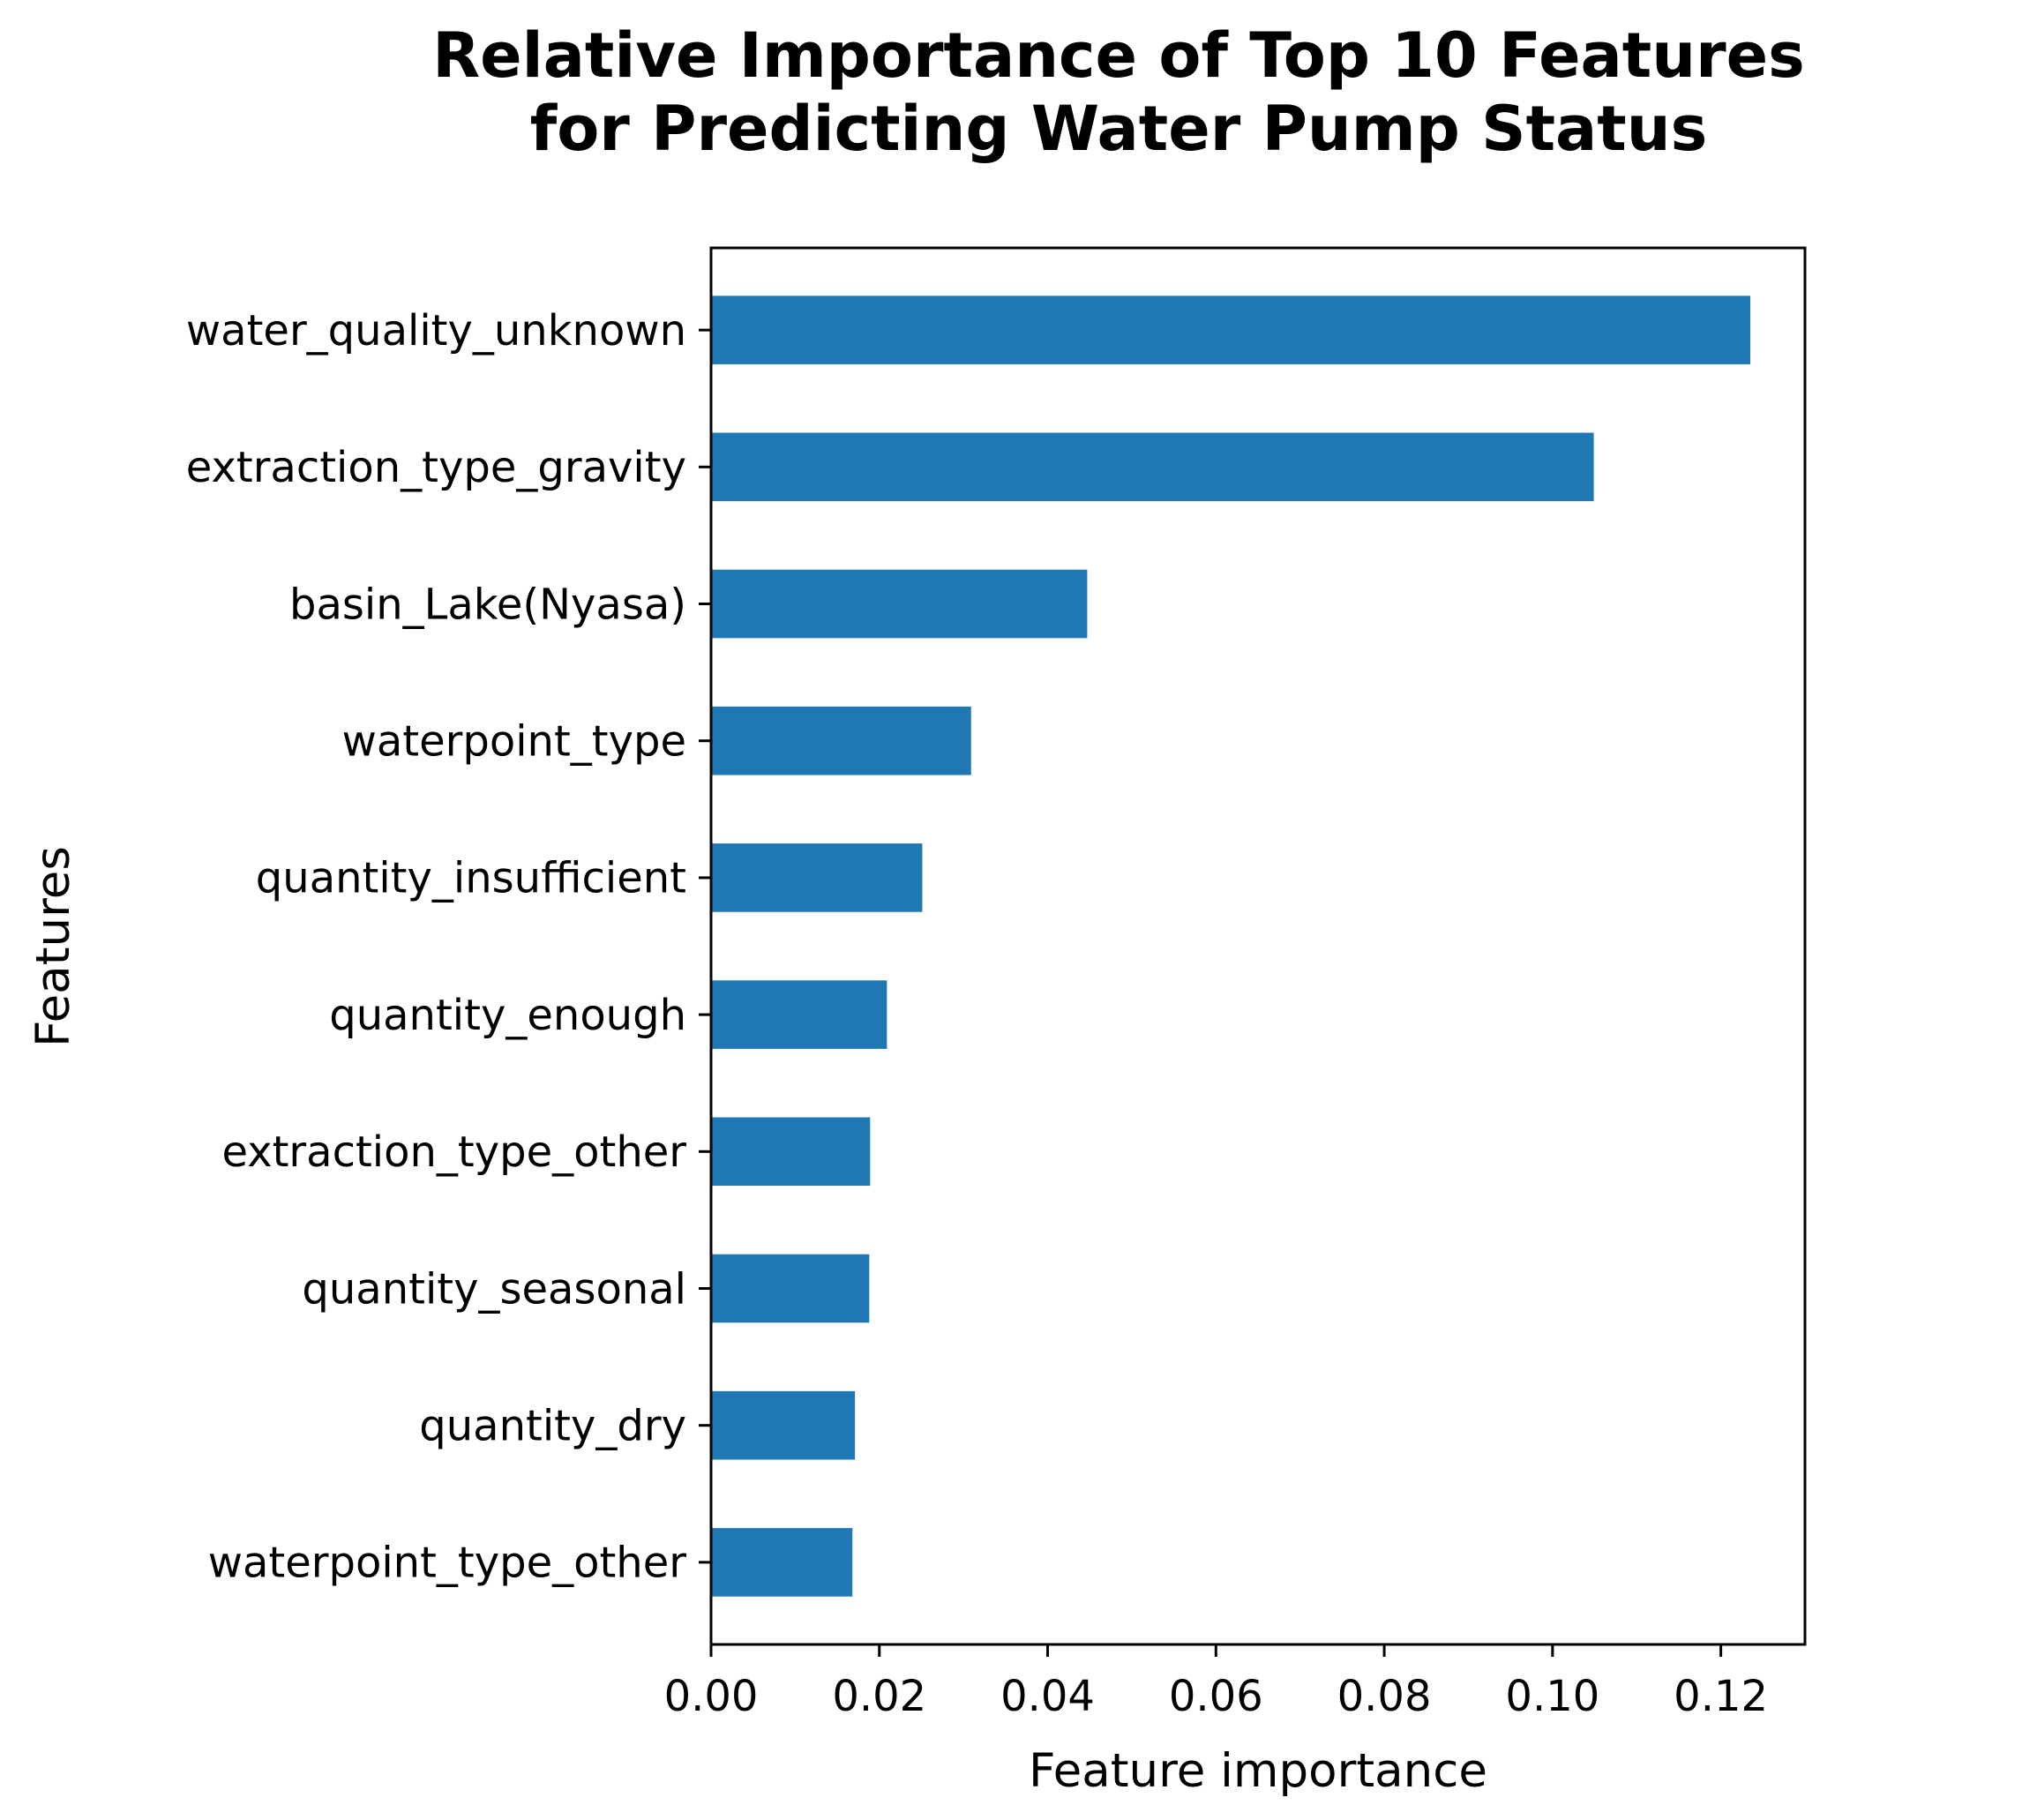 The image size is (2022, 1820). I want to click on chart-title-line-1: Relative Importance of Top 10 Features, so click(1118, 55).